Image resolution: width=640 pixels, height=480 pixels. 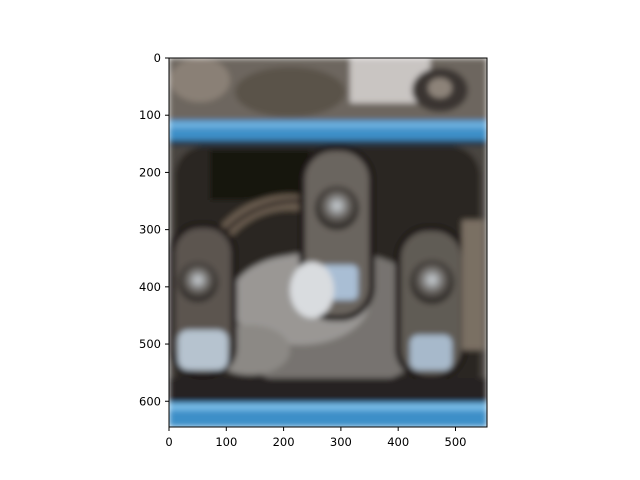 I want to click on y-axis: 0 100 200 300 400 500 600, so click(x=154, y=229).